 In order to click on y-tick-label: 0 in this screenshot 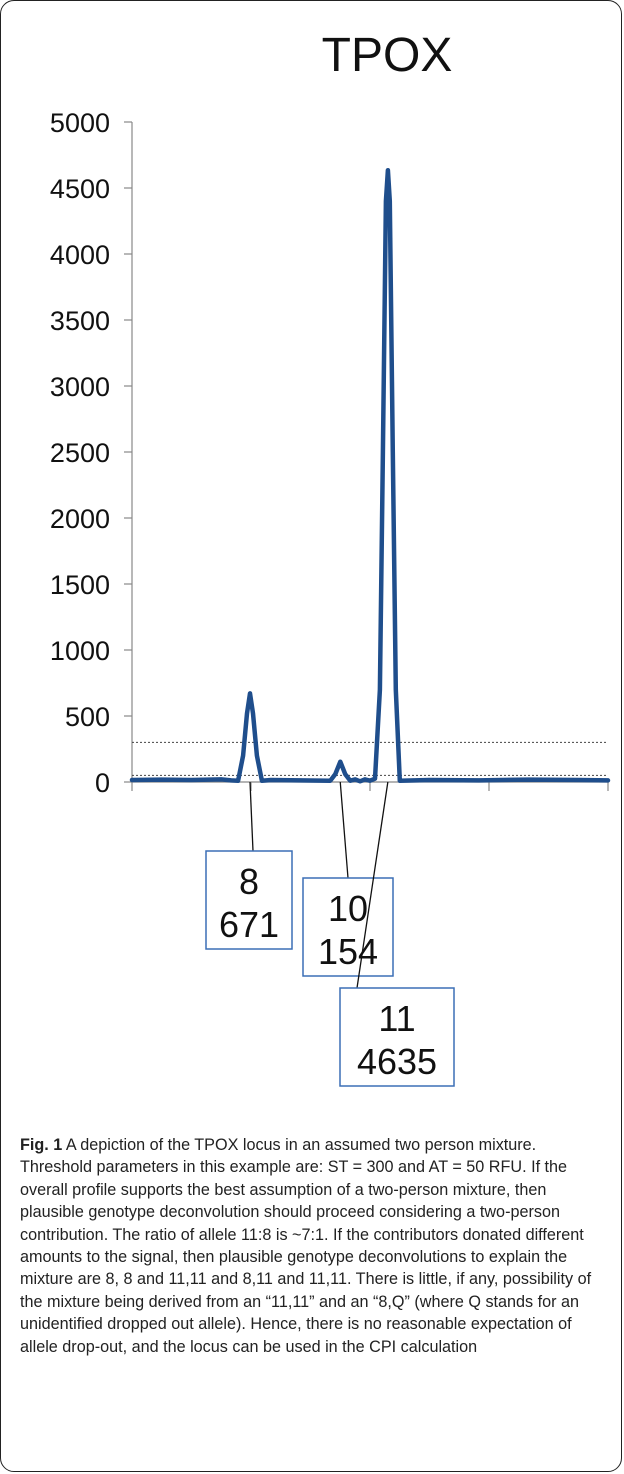, I will do `click(102, 783)`.